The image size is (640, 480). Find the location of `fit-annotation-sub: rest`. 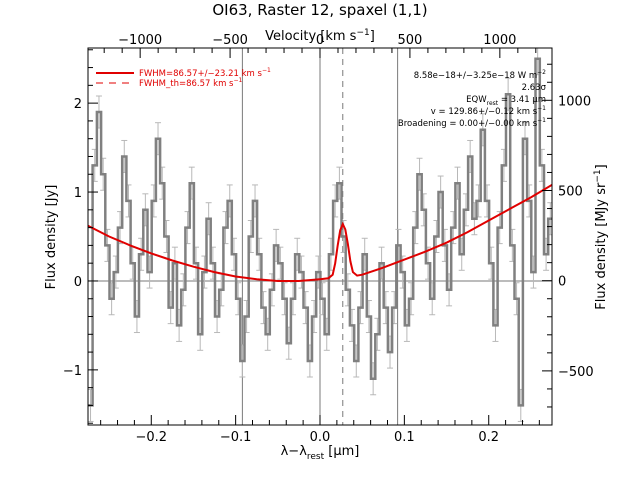

fit-annotation-sub: rest is located at coordinates (493, 103).